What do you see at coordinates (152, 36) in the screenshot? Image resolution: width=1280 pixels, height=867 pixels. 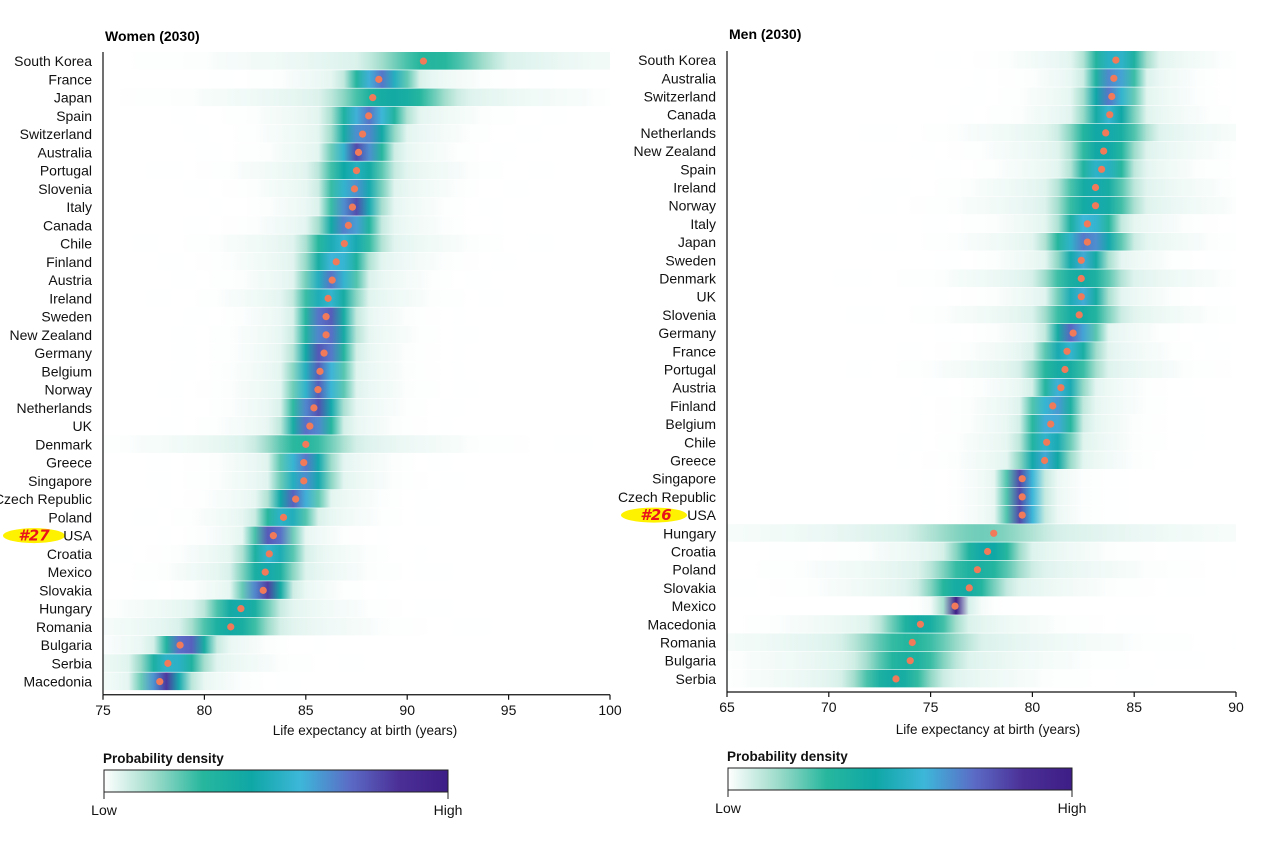 I see `women-panel-title: Women (2030)` at bounding box center [152, 36].